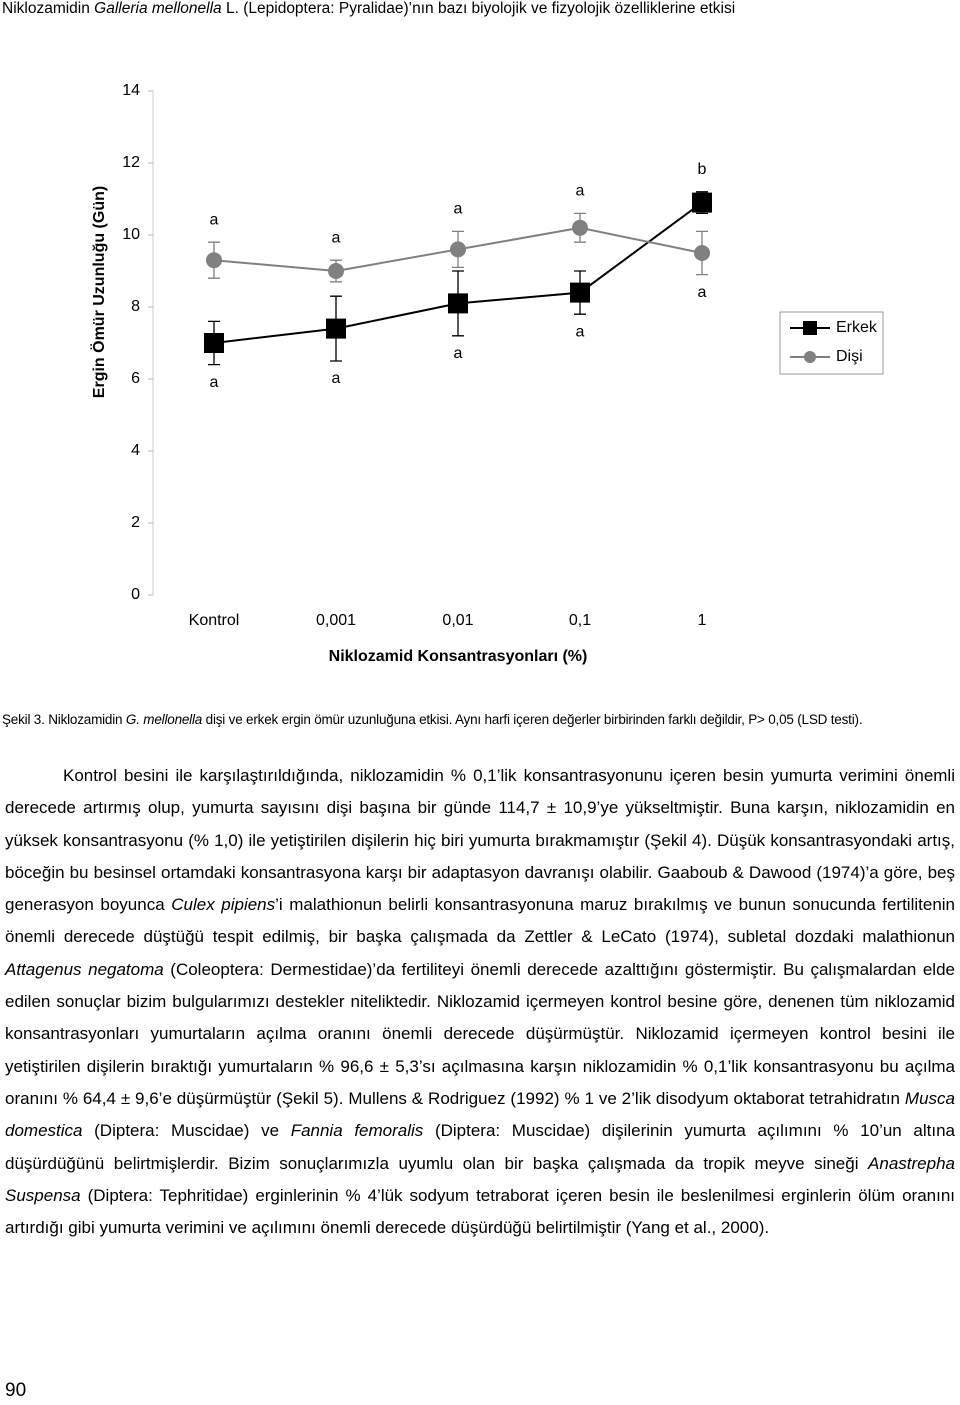 The height and width of the screenshot is (1405, 960). What do you see at coordinates (135, 450) in the screenshot?
I see `y-tick-label: 4` at bounding box center [135, 450].